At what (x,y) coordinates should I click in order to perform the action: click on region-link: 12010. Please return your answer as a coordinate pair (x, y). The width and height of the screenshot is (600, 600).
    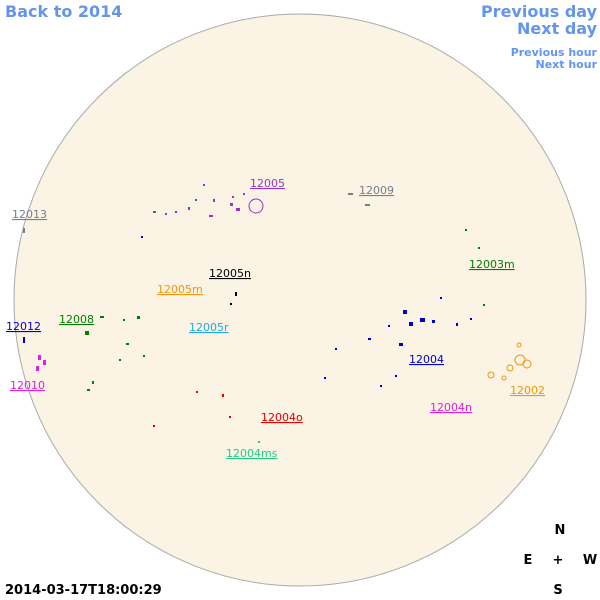
    Looking at the image, I should click on (27, 385).